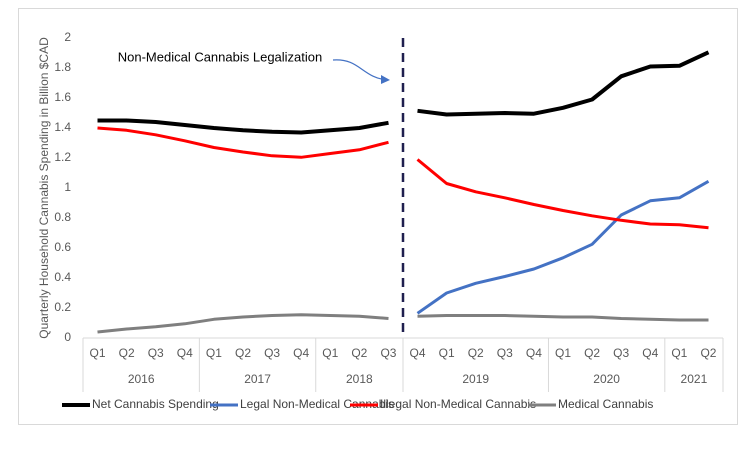 The height and width of the screenshot is (457, 754). What do you see at coordinates (62, 307) in the screenshot?
I see `y-tick-label: 0.2` at bounding box center [62, 307].